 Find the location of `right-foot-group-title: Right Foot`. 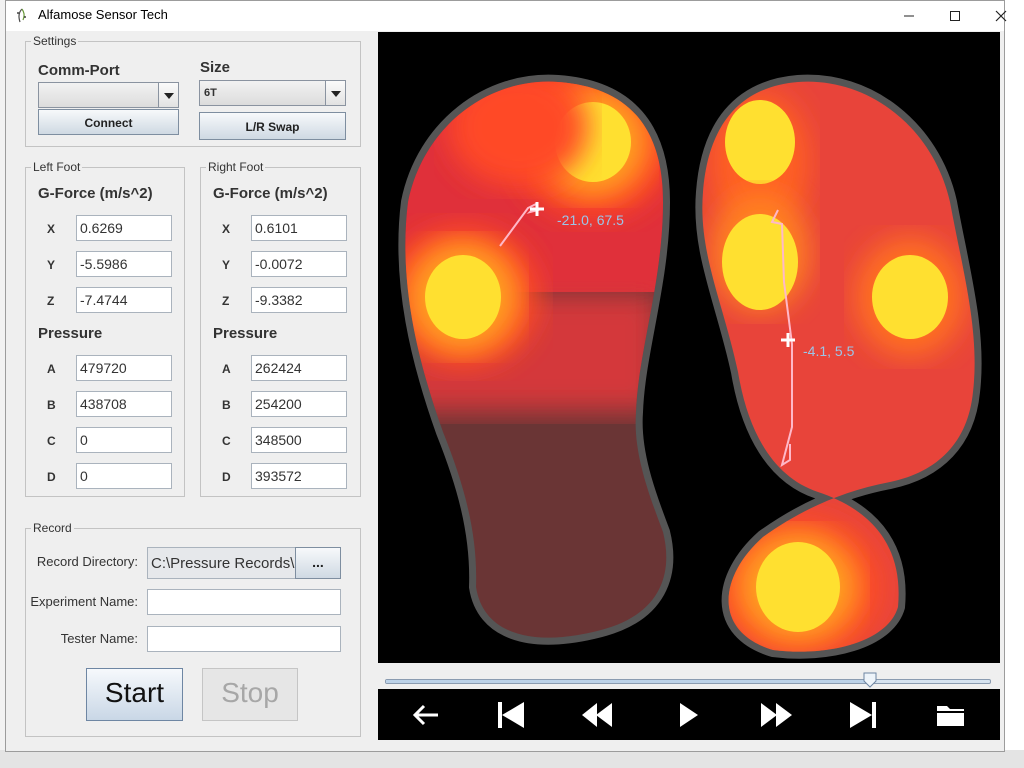

right-foot-group-title: Right Foot is located at coordinates (236, 167).